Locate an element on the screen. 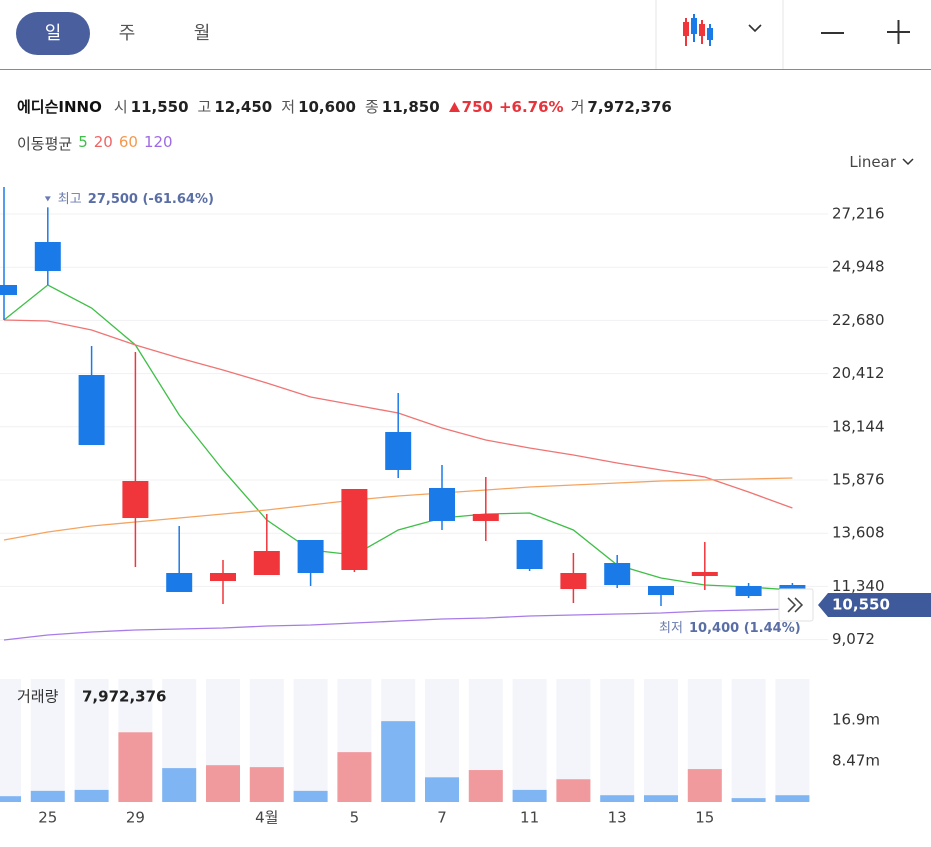  ma-period: 120 is located at coordinates (158, 142).